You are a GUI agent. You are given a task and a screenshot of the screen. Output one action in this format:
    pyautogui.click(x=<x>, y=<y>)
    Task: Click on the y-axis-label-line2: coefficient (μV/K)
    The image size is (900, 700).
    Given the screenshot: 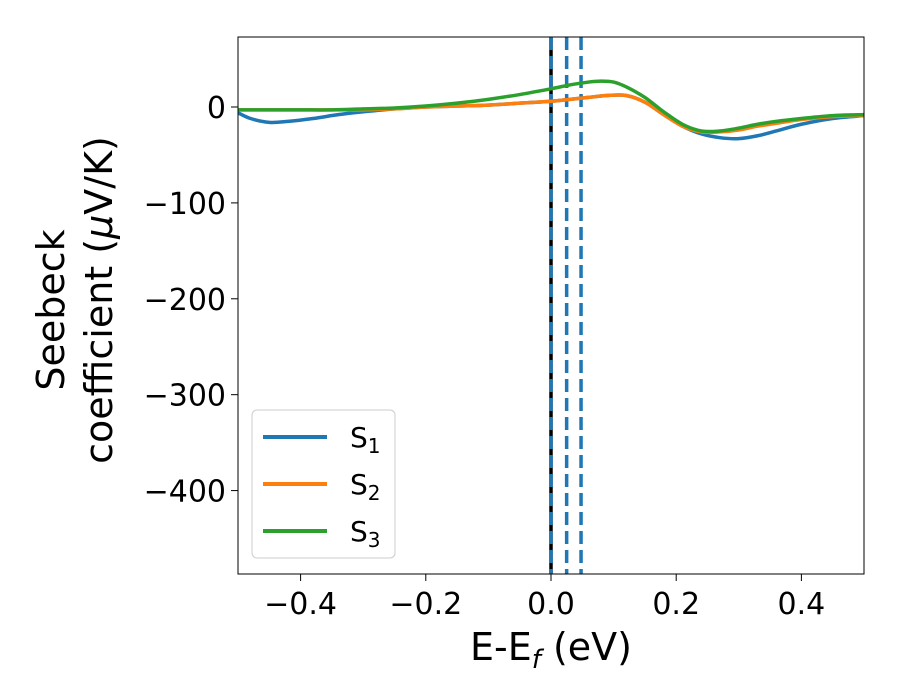 What is the action you would take?
    pyautogui.click(x=99, y=300)
    